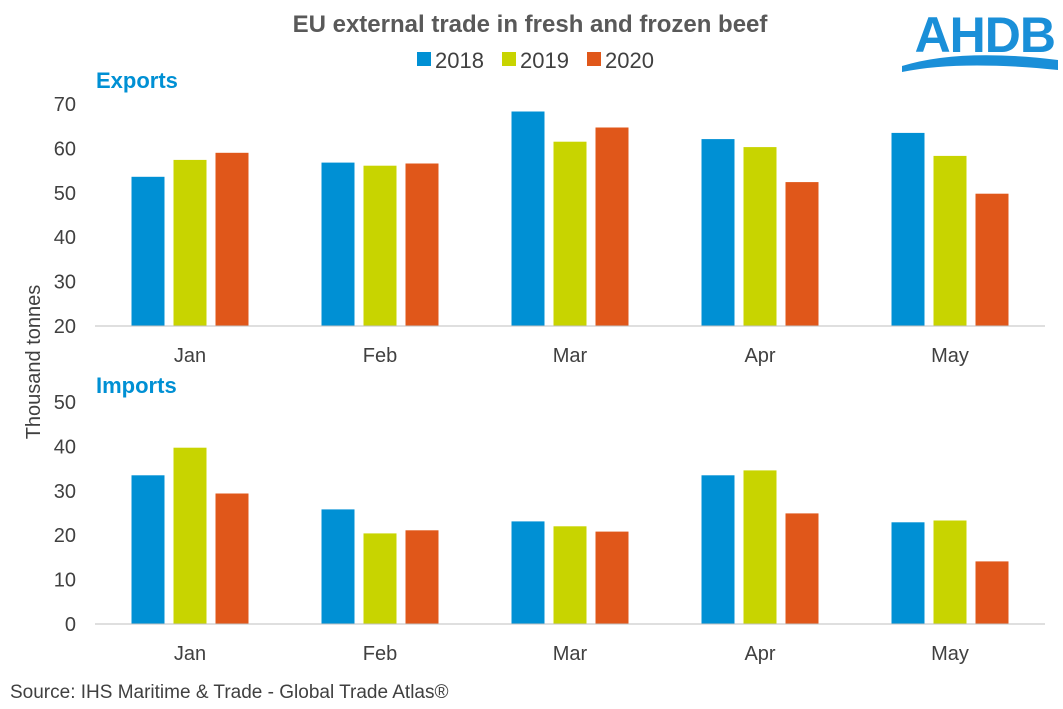 The width and height of the screenshot is (1063, 709). What do you see at coordinates (190, 356) in the screenshot?
I see `exports-x-tick-jan: Jan` at bounding box center [190, 356].